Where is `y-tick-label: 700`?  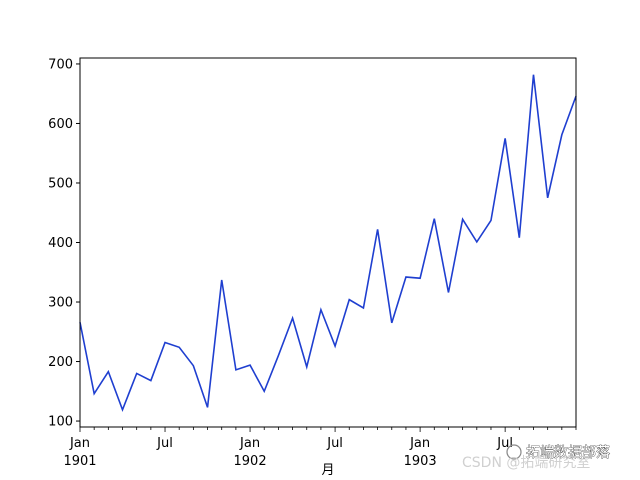
y-tick-label: 700 is located at coordinates (60, 64).